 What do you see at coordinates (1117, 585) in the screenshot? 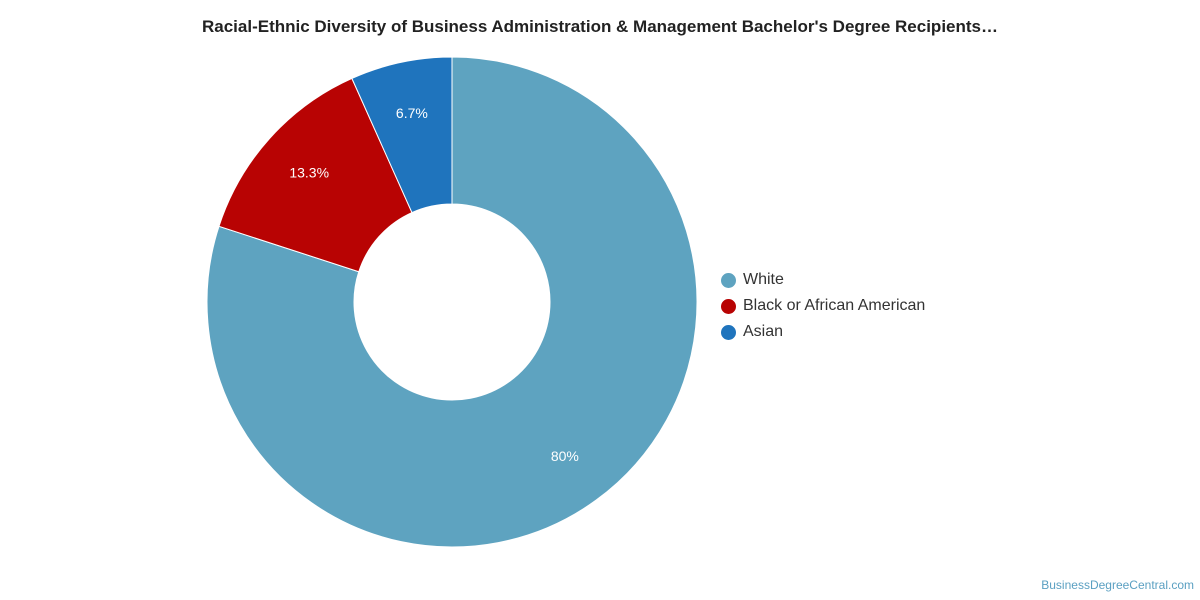
I see `watermark: BusinessDegreeCentral.com` at bounding box center [1117, 585].